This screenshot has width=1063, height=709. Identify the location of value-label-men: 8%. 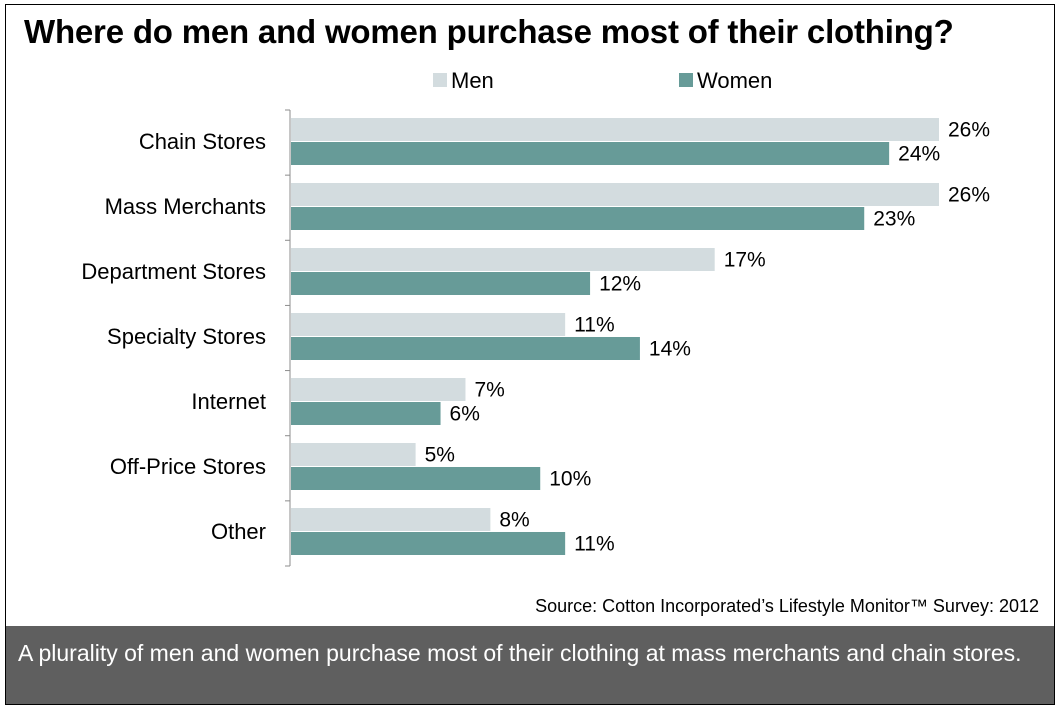
(514, 520).